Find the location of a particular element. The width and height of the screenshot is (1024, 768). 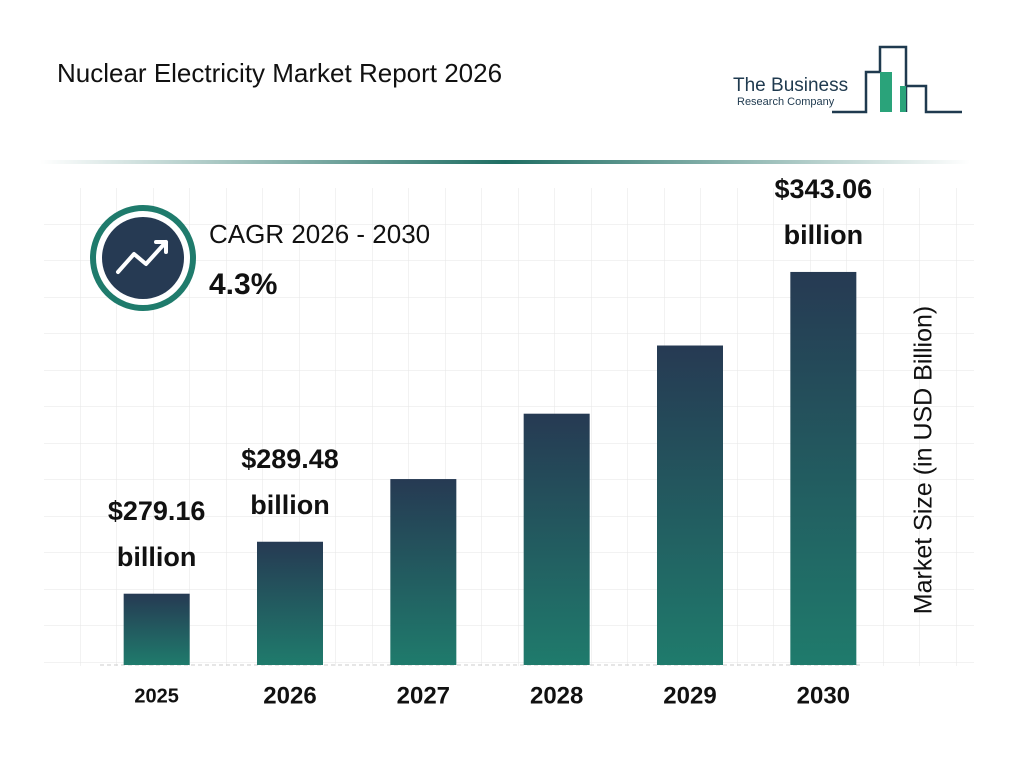

value-label: $279.16 billion is located at coordinates (156, 533).